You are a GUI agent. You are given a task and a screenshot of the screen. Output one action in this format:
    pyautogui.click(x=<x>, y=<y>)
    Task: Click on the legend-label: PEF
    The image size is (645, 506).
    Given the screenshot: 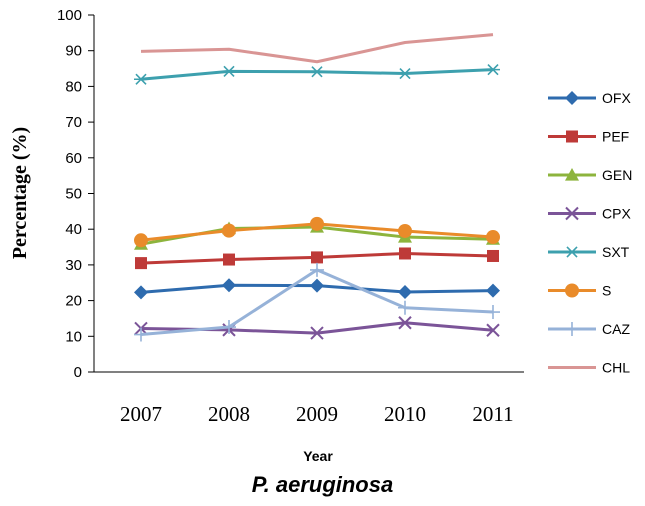 What is the action you would take?
    pyautogui.click(x=615, y=137)
    